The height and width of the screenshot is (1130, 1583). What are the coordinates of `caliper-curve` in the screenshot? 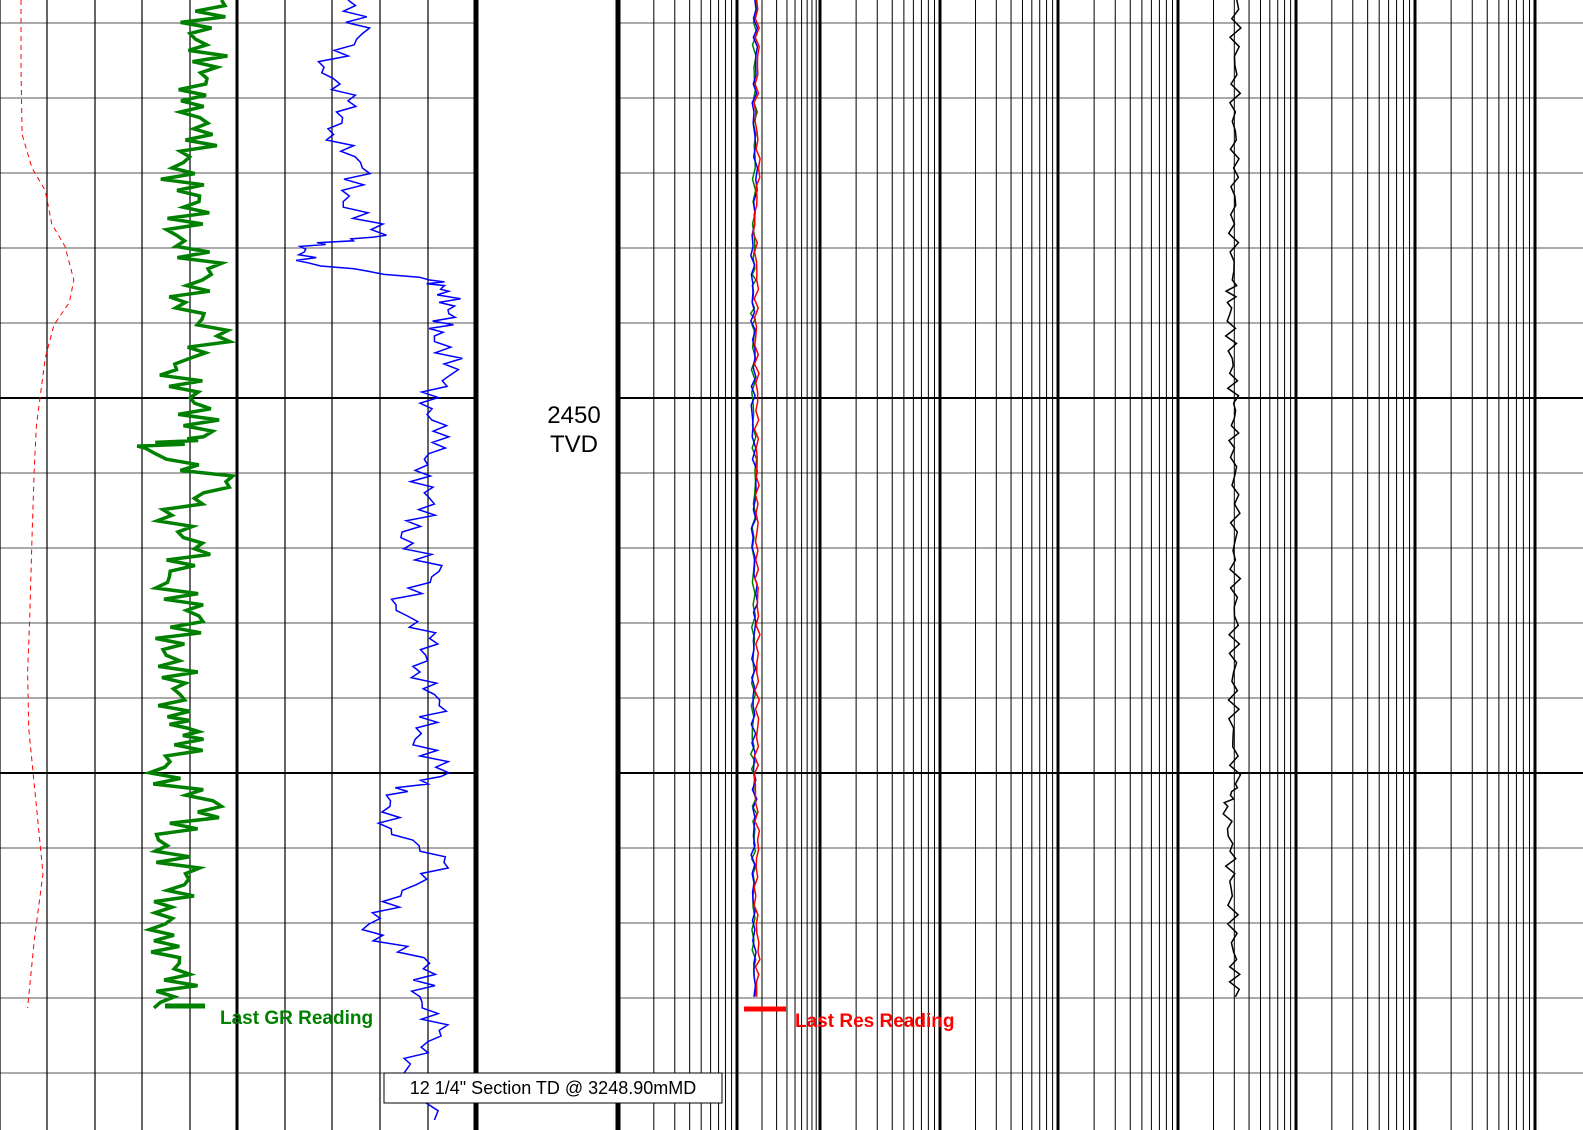 It's located at (47, 504).